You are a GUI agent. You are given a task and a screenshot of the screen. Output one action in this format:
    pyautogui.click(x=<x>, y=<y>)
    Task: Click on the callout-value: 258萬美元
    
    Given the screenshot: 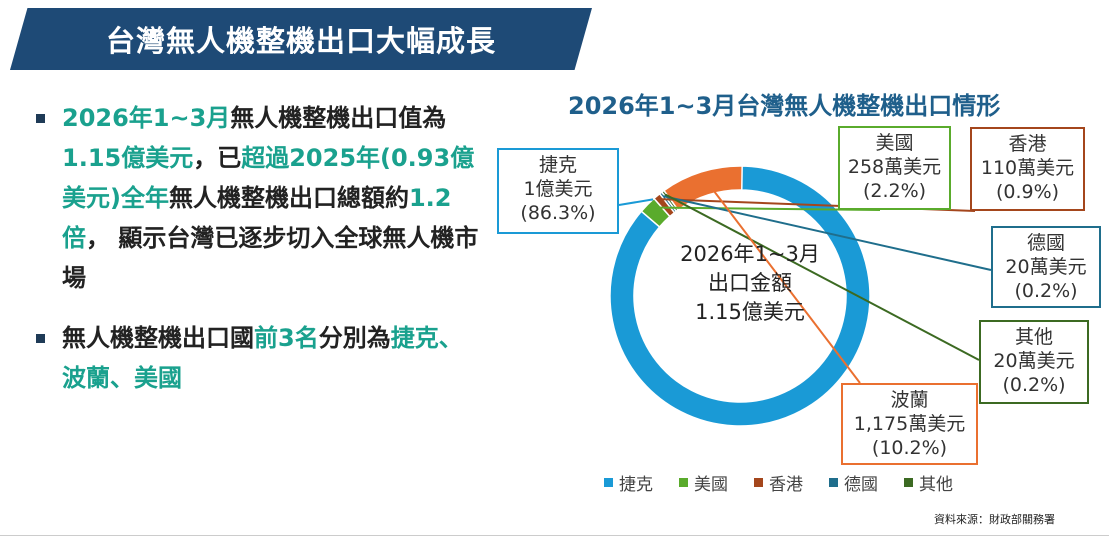 What is the action you would take?
    pyautogui.click(x=894, y=167)
    